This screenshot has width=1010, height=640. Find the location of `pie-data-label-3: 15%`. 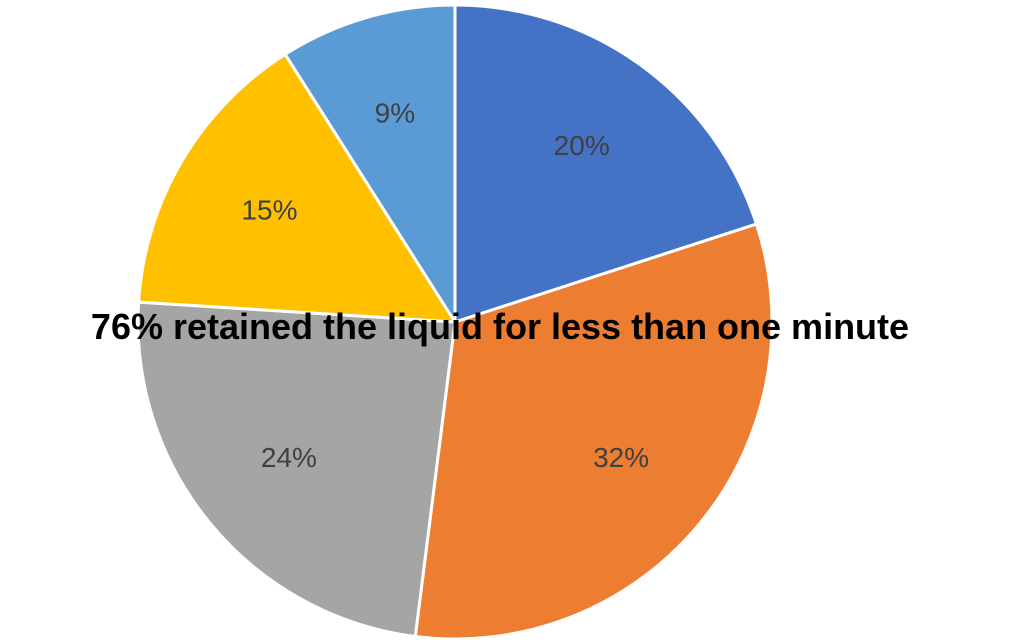

pie-data-label-3: 15% is located at coordinates (269, 210).